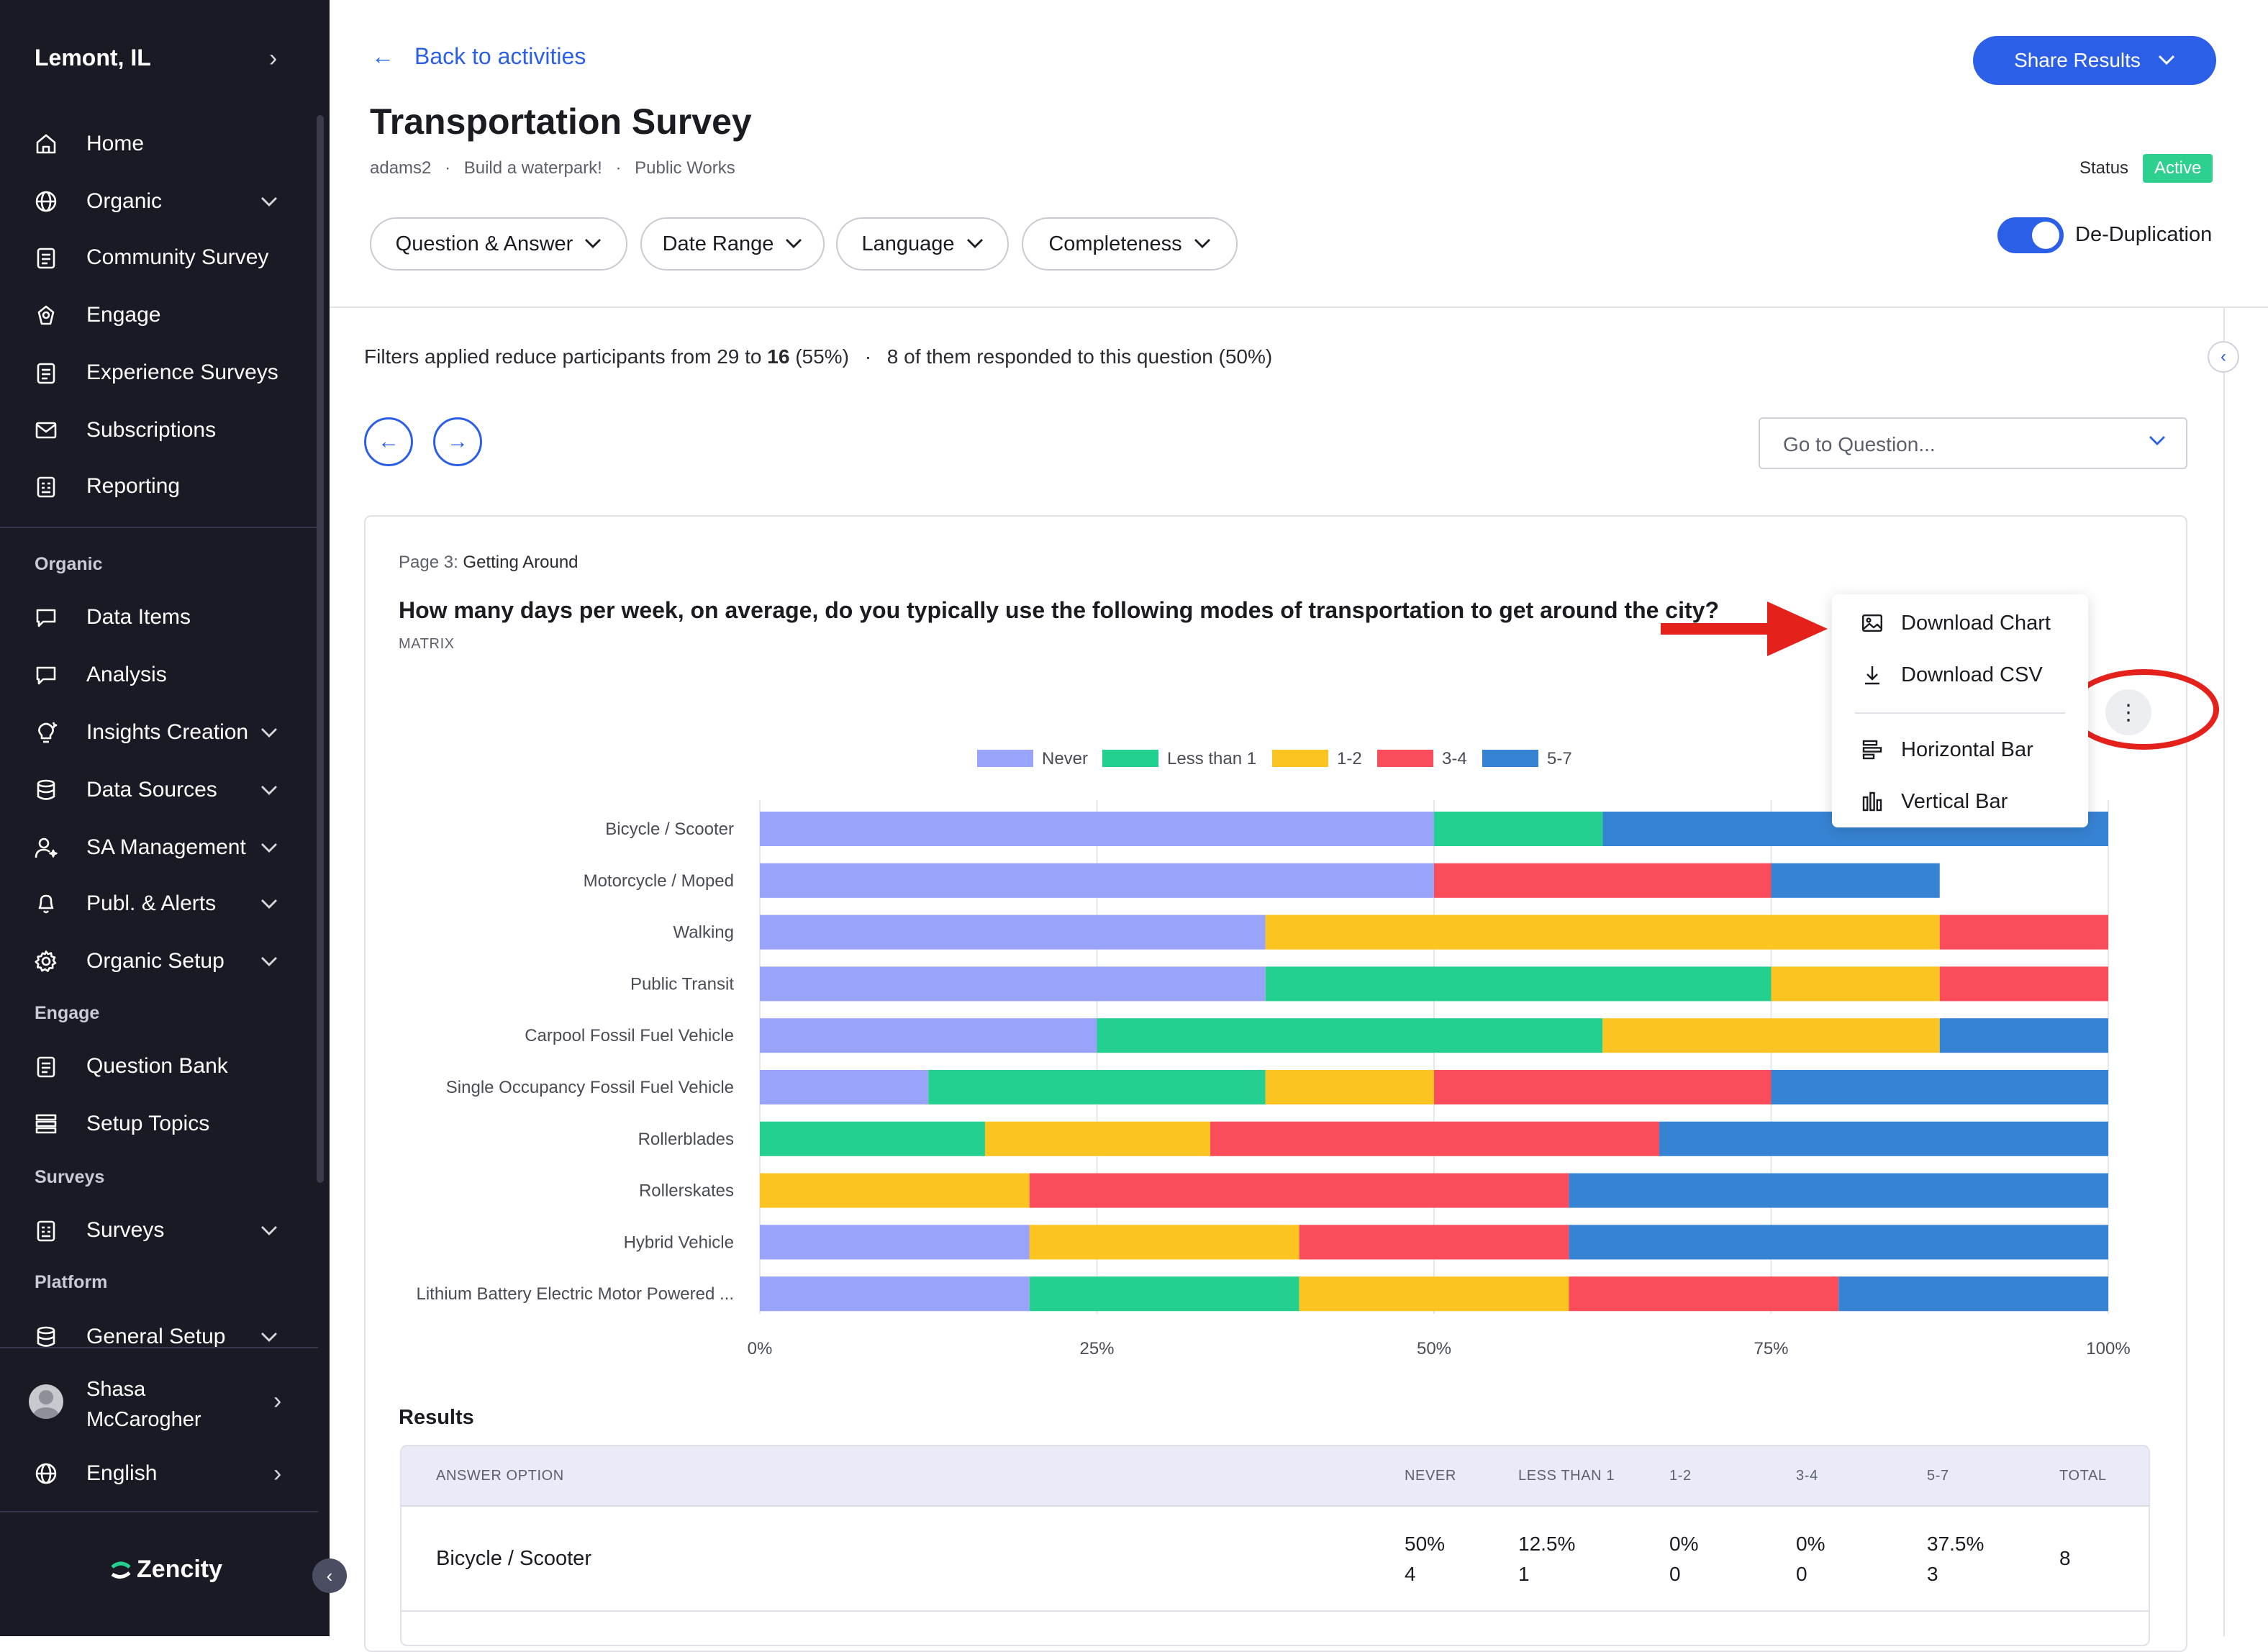  What do you see at coordinates (154, 1066) in the screenshot?
I see `sidebar-item-question-bank: Question Bank` at bounding box center [154, 1066].